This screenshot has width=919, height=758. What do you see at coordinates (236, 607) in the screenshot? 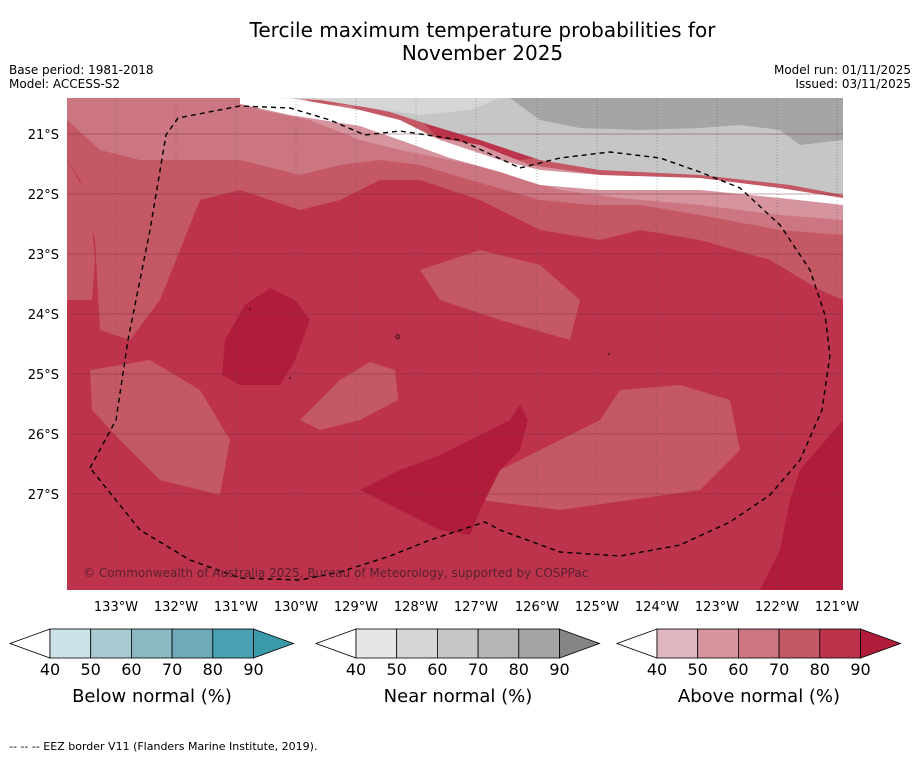
I see `lon-label: 131°W` at bounding box center [236, 607].